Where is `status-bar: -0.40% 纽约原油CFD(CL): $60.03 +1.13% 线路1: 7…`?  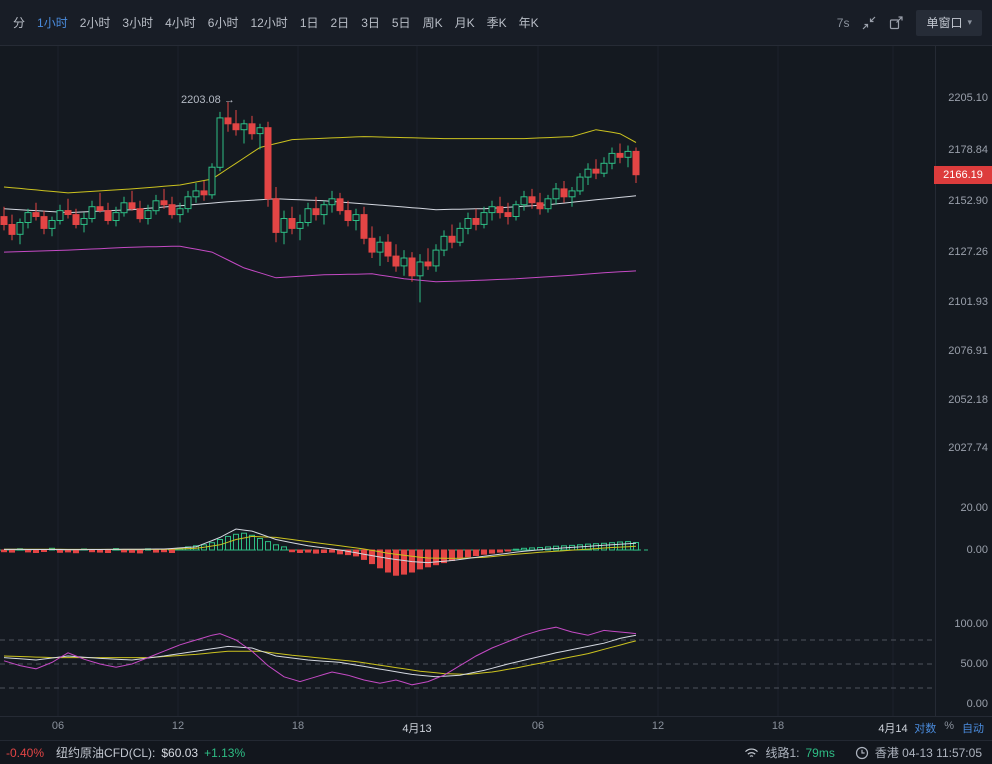 status-bar: -0.40% 纽约原油CFD(CL): $60.03 +1.13% 线路1: 7… is located at coordinates (496, 752).